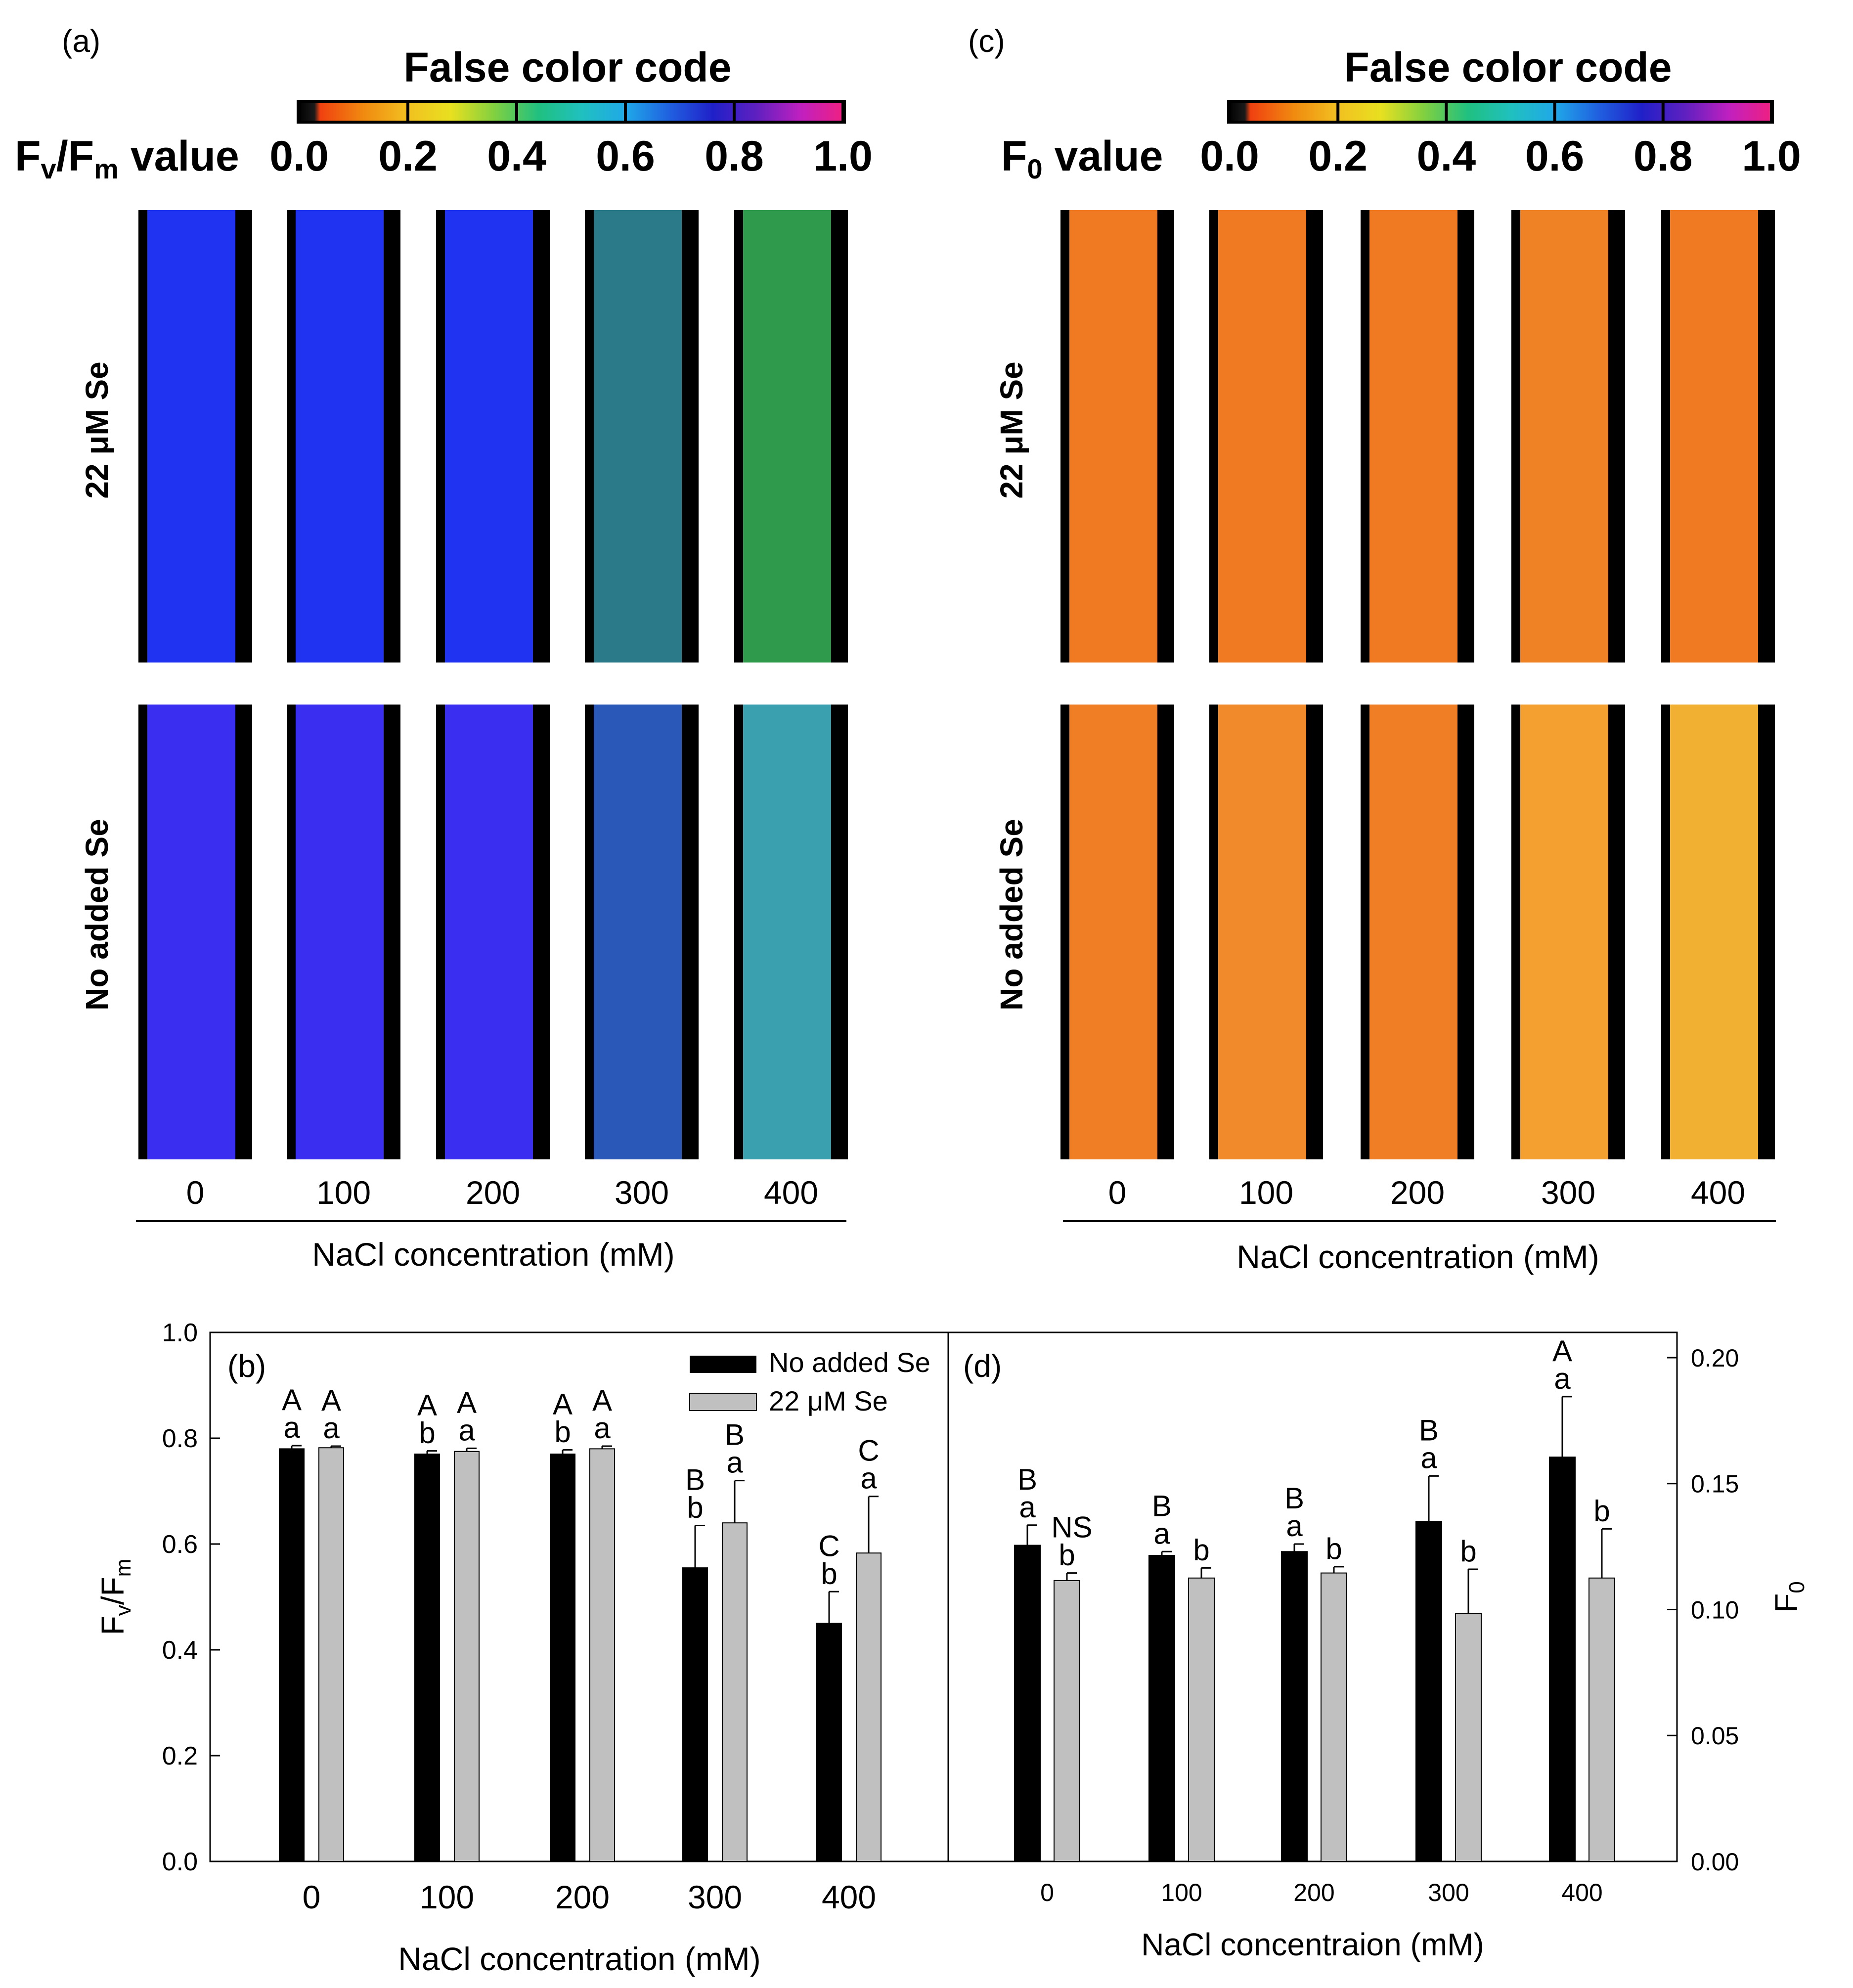 The width and height of the screenshot is (1853, 1988). Describe the element at coordinates (1313, 1892) in the screenshot. I see `x-tick-label-d: 200` at that location.